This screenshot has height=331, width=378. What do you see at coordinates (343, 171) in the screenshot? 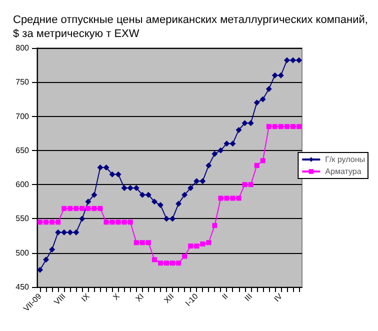
I see `legend-label: Арматура` at bounding box center [343, 171].